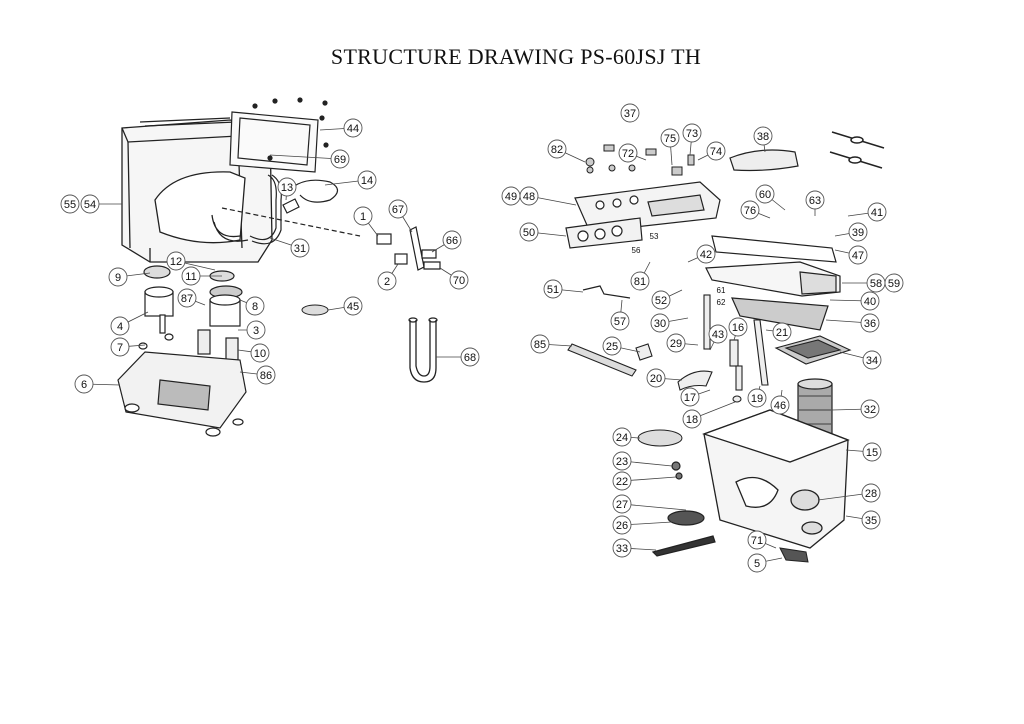 This screenshot has width=1024, height=724. I want to click on callout-number: 47, so click(858, 256).